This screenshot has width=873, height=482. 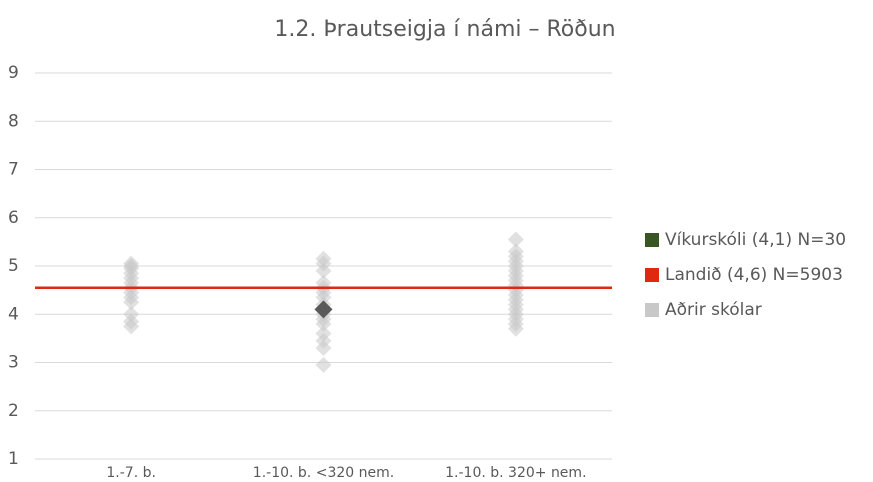 I want to click on y-tick-label: 8, so click(x=13, y=121).